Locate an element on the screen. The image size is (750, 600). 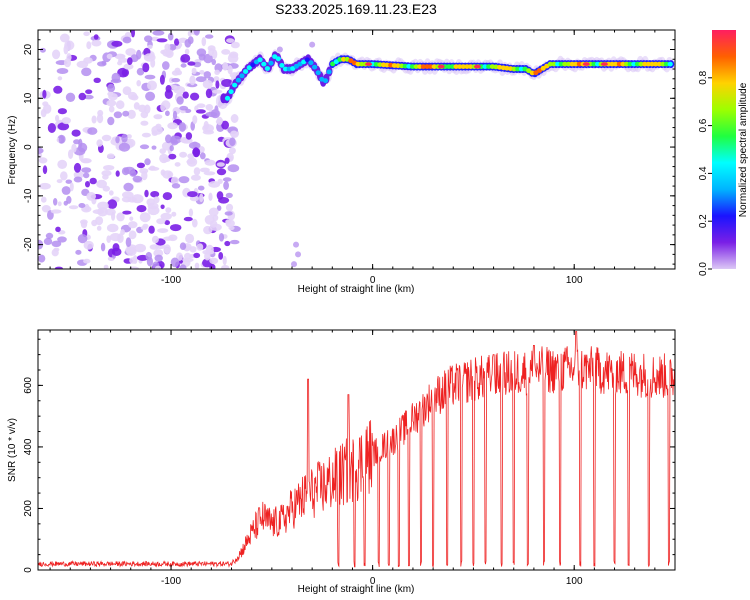
snr-y-axis-label: SNR (10 * v/v) is located at coordinates (12, 450).